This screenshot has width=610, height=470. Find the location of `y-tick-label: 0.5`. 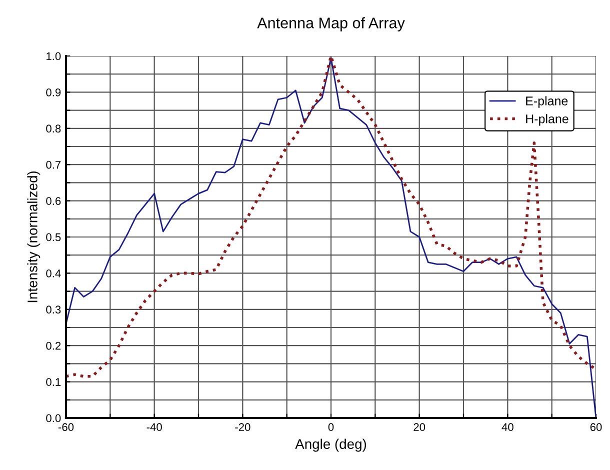

y-tick-label: 0.5 is located at coordinates (53, 237).